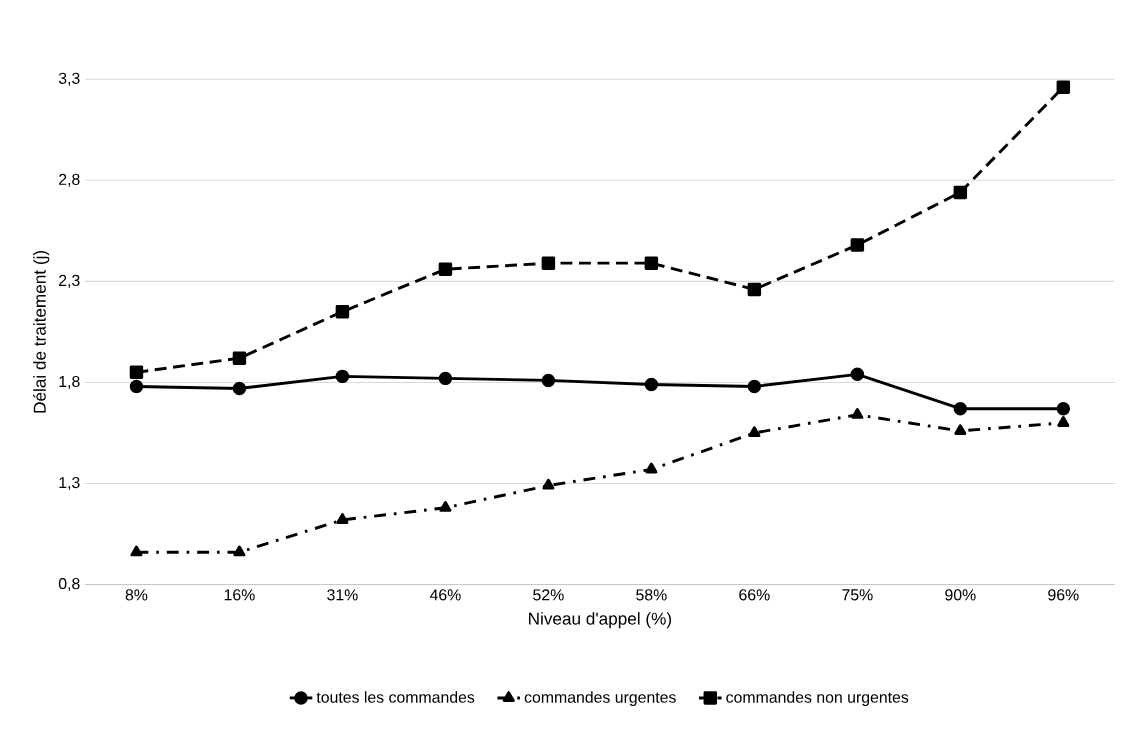  Describe the element at coordinates (600, 699) in the screenshot. I see `legend-label: commandes urgentes` at that location.